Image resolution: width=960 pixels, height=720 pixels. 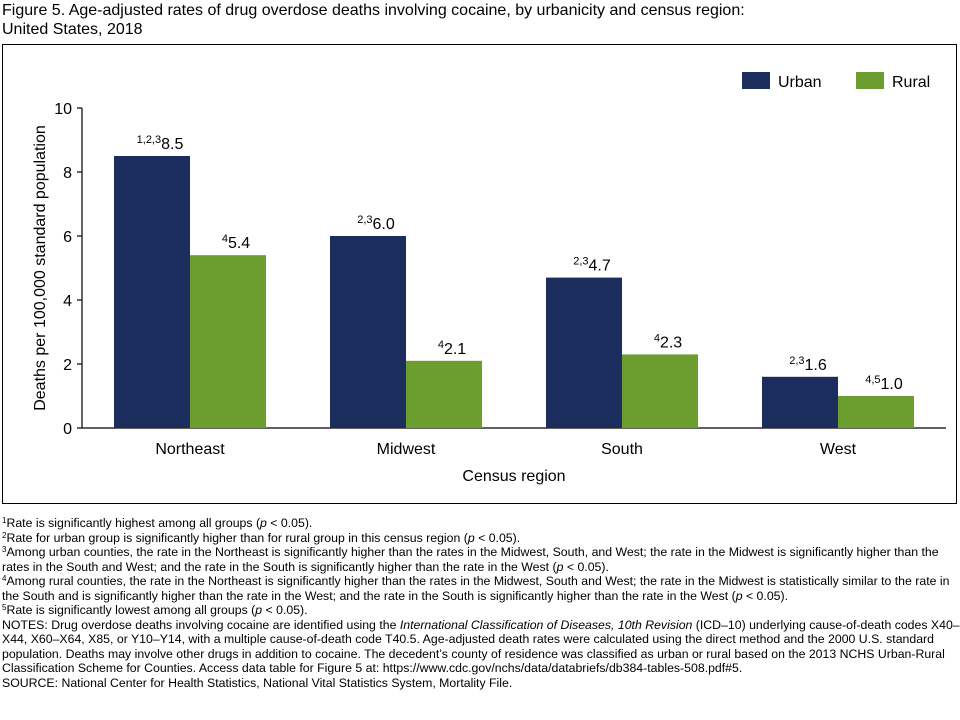 I want to click on data-label-rural-northeast: 45.4, so click(x=236, y=242).